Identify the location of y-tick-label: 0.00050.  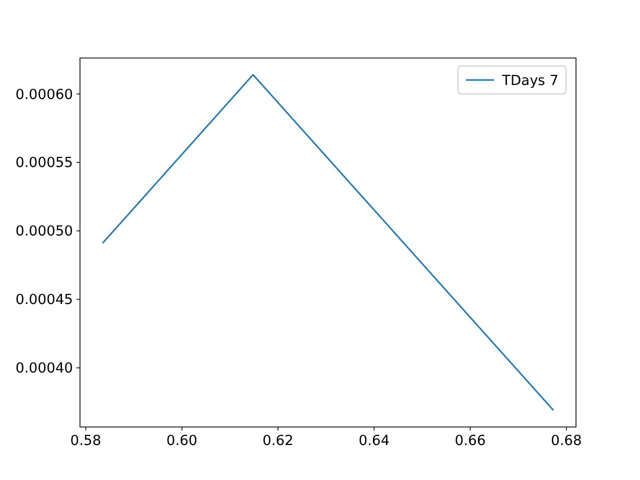
(44, 232).